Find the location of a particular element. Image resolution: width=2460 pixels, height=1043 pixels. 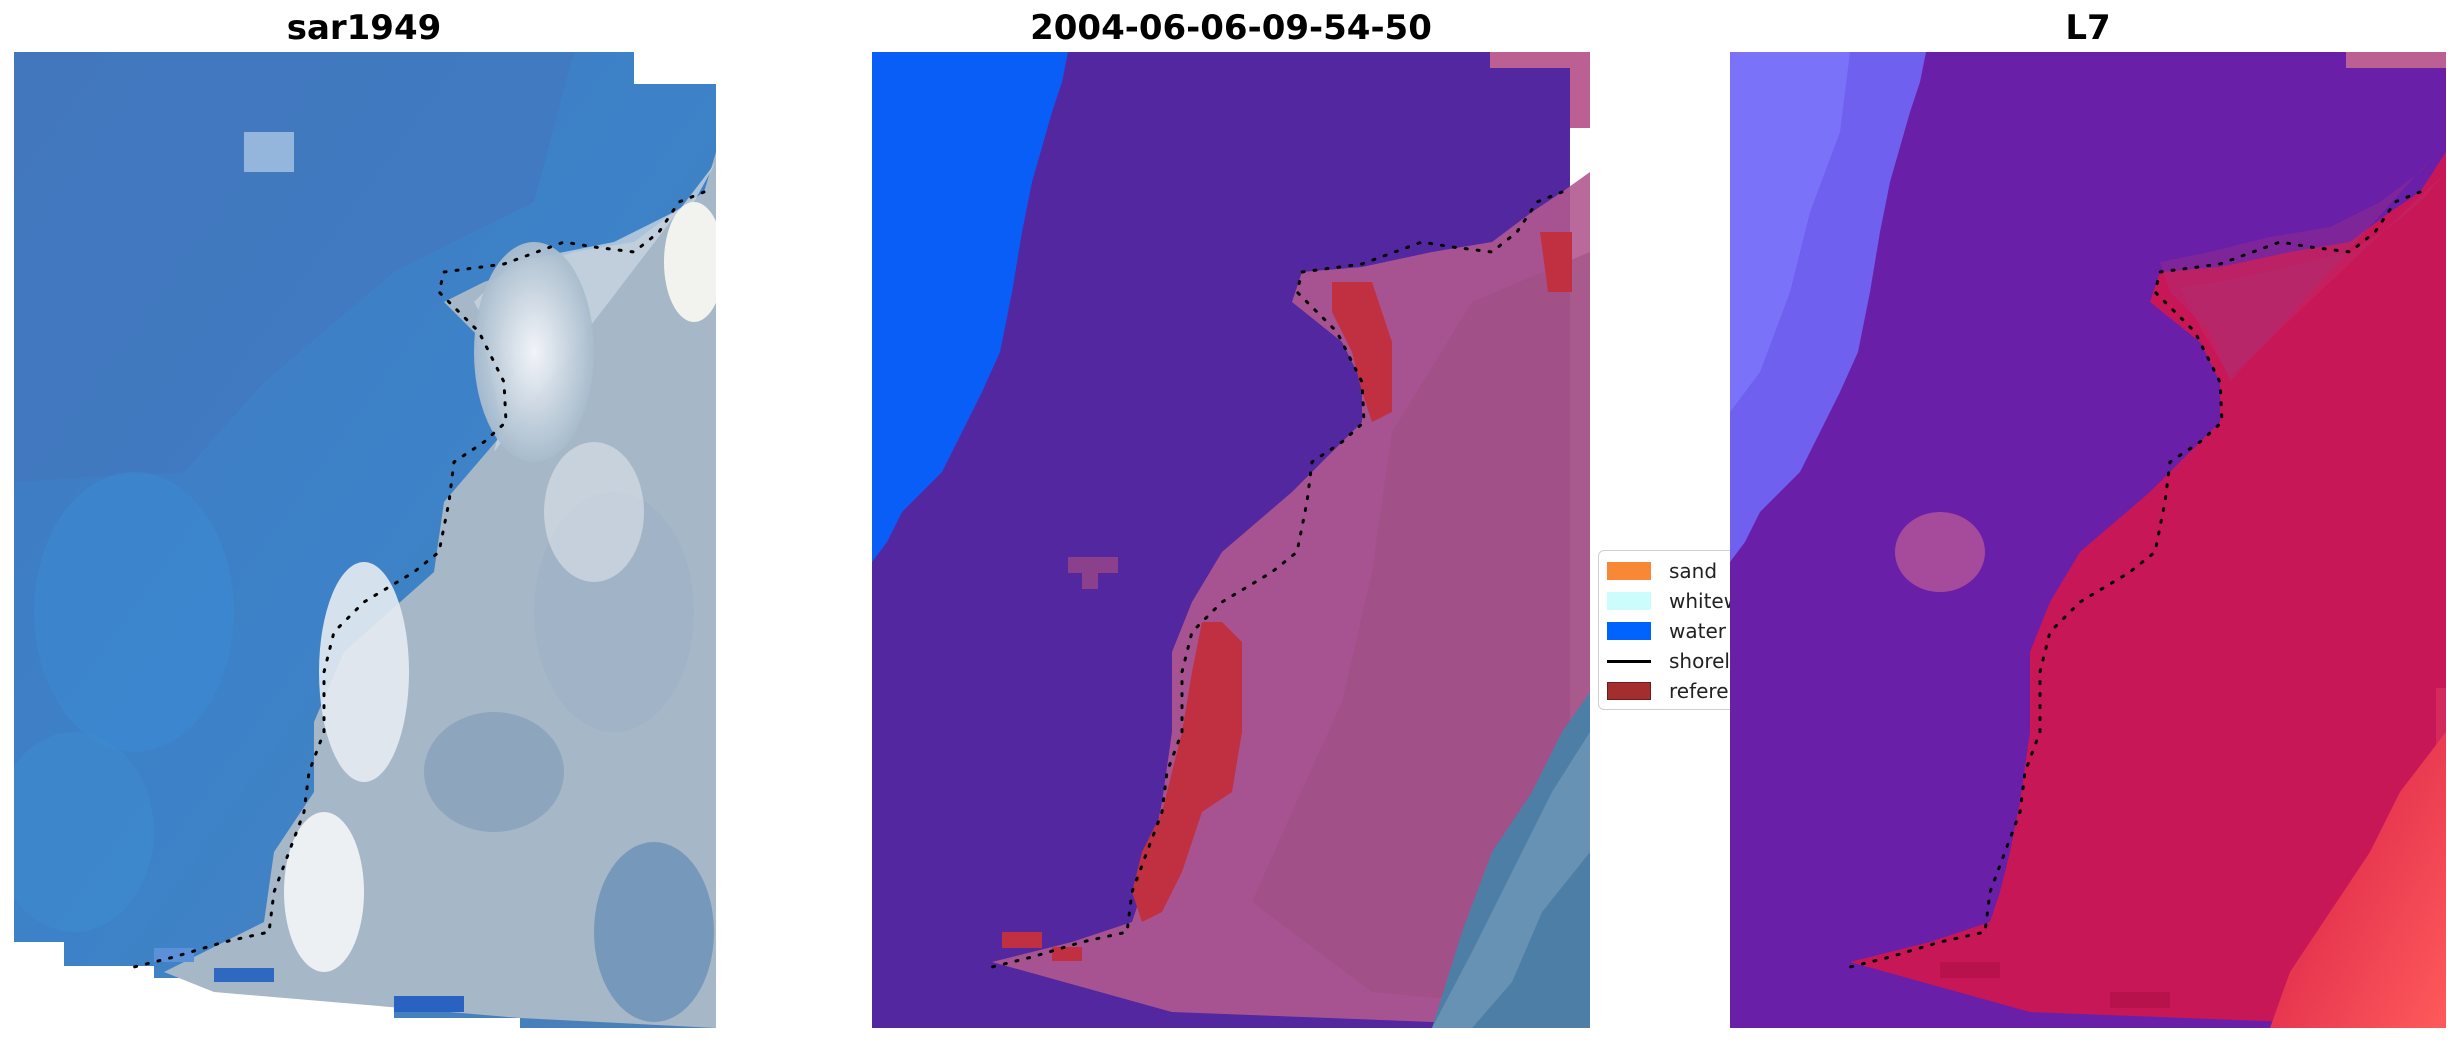

legend-item-sand: sand is located at coordinates (1662, 571).